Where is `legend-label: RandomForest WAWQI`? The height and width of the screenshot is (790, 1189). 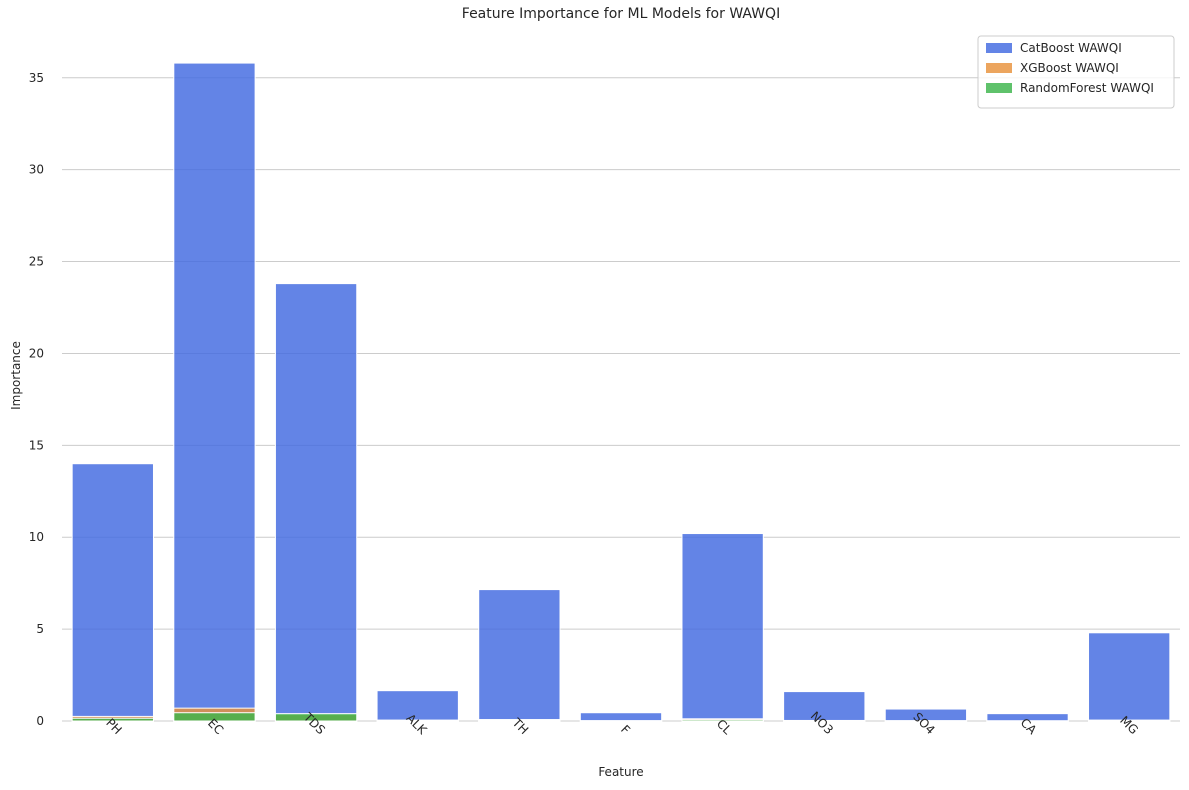
legend-label: RandomForest WAWQI is located at coordinates (1087, 88).